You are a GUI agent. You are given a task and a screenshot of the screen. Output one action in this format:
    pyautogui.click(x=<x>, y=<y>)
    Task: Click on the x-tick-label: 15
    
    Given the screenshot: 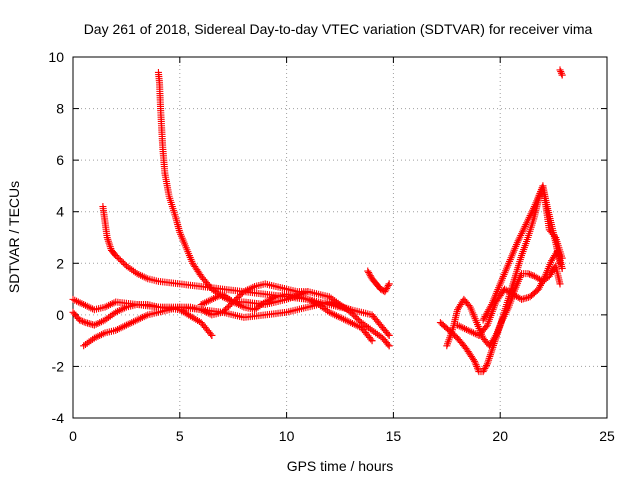 What is the action you would take?
    pyautogui.click(x=394, y=436)
    